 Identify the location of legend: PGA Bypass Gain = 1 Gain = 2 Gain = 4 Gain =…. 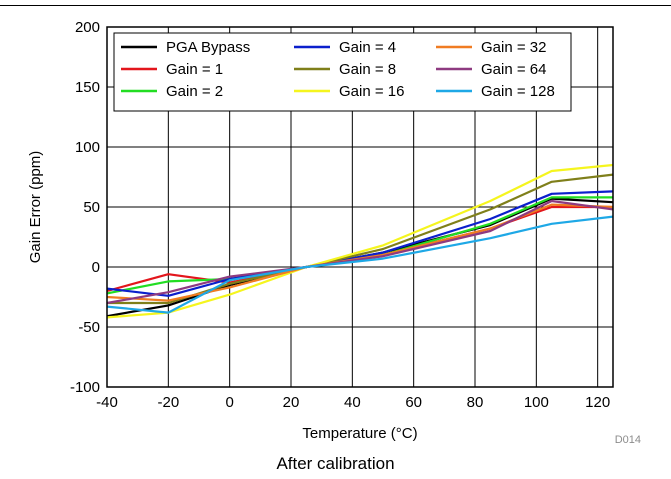
(342, 72).